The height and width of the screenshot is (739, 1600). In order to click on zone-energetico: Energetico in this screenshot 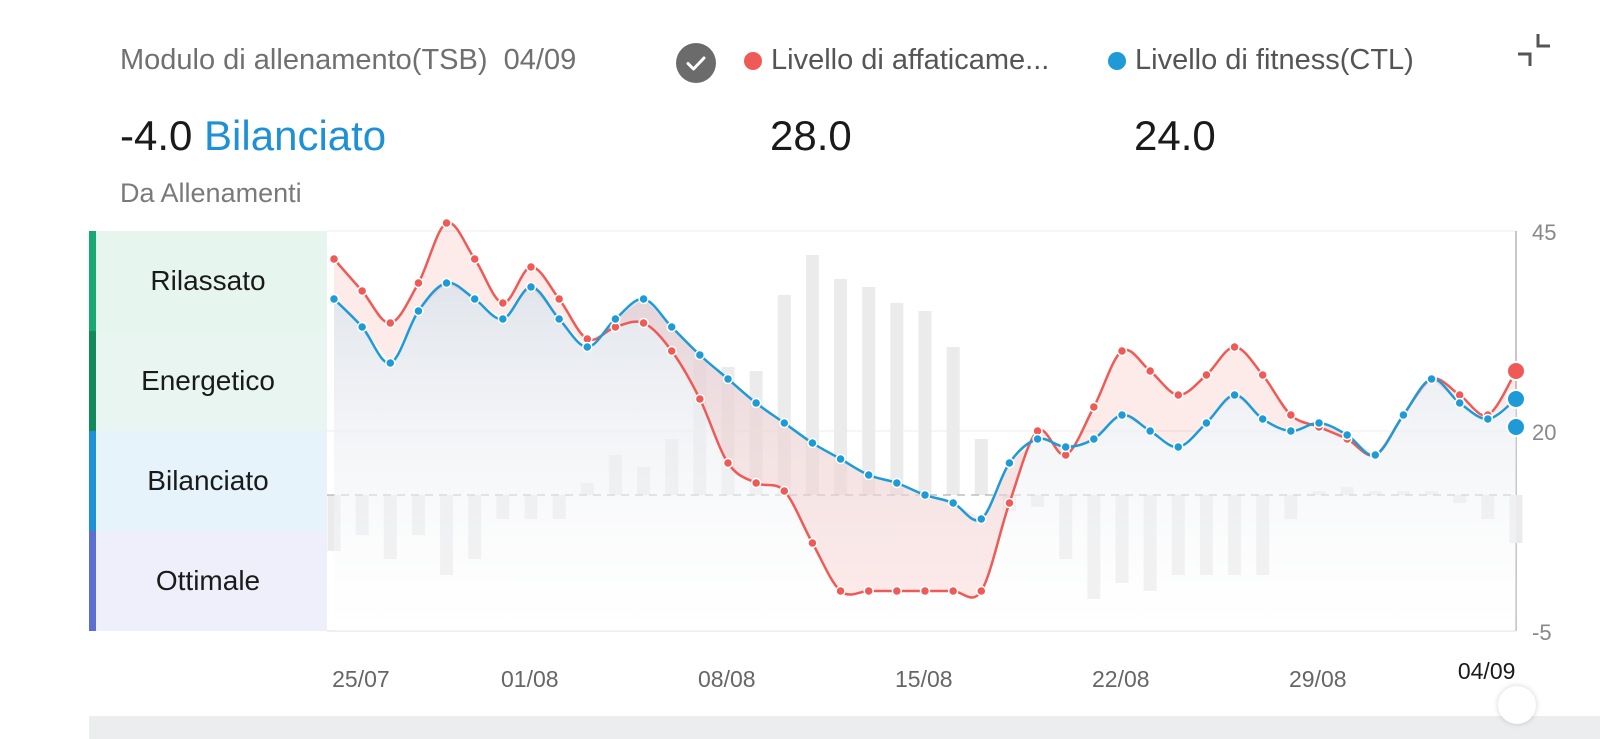, I will do `click(208, 381)`.